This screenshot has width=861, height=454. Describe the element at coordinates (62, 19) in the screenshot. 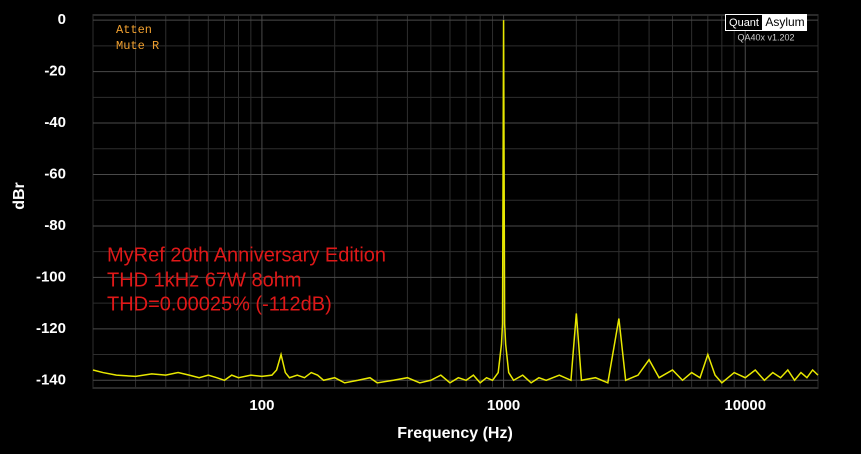

I see `y-tick-label: 0` at that location.